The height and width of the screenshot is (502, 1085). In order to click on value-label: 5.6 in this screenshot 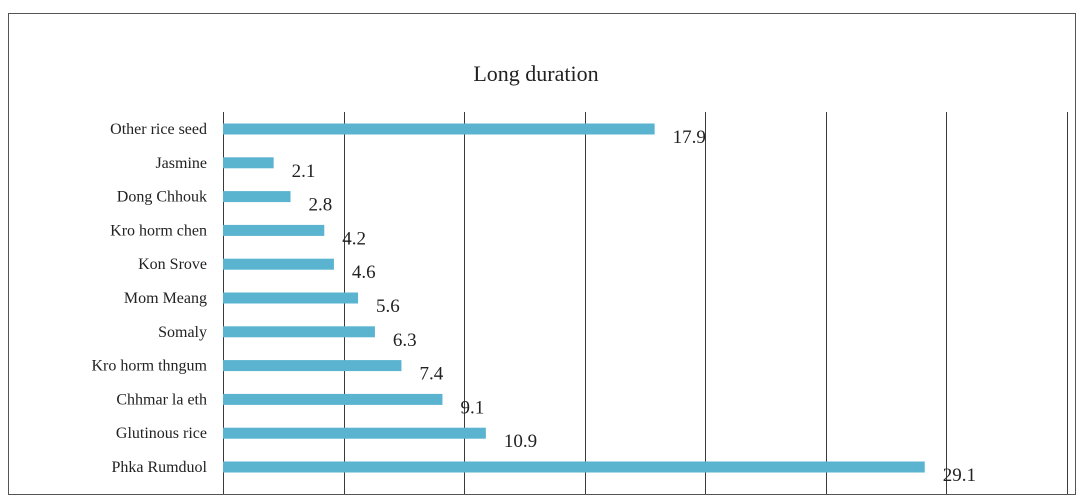, I will do `click(388, 306)`.